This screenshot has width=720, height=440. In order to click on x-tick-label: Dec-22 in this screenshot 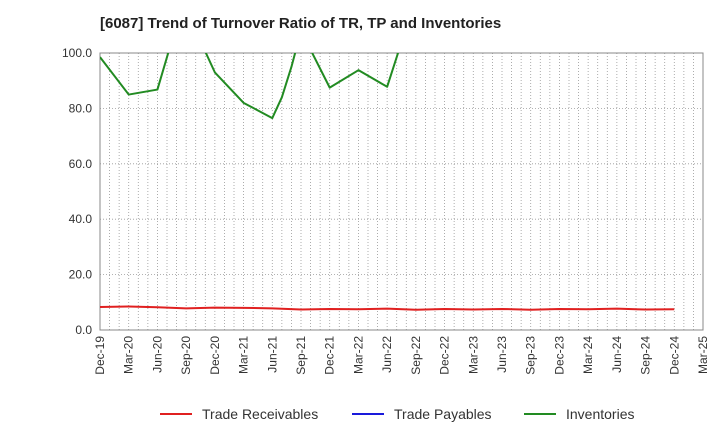, I will do `click(445, 355)`.